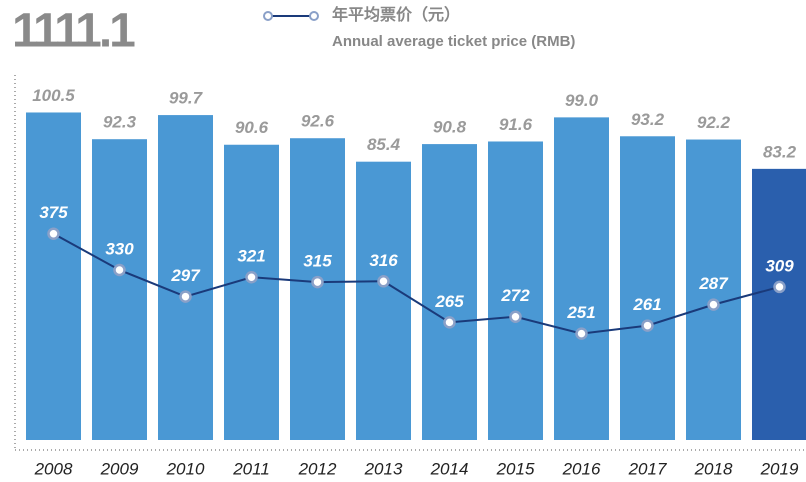  What do you see at coordinates (581, 468) in the screenshot?
I see `x-tick-label: 2016` at bounding box center [581, 468].